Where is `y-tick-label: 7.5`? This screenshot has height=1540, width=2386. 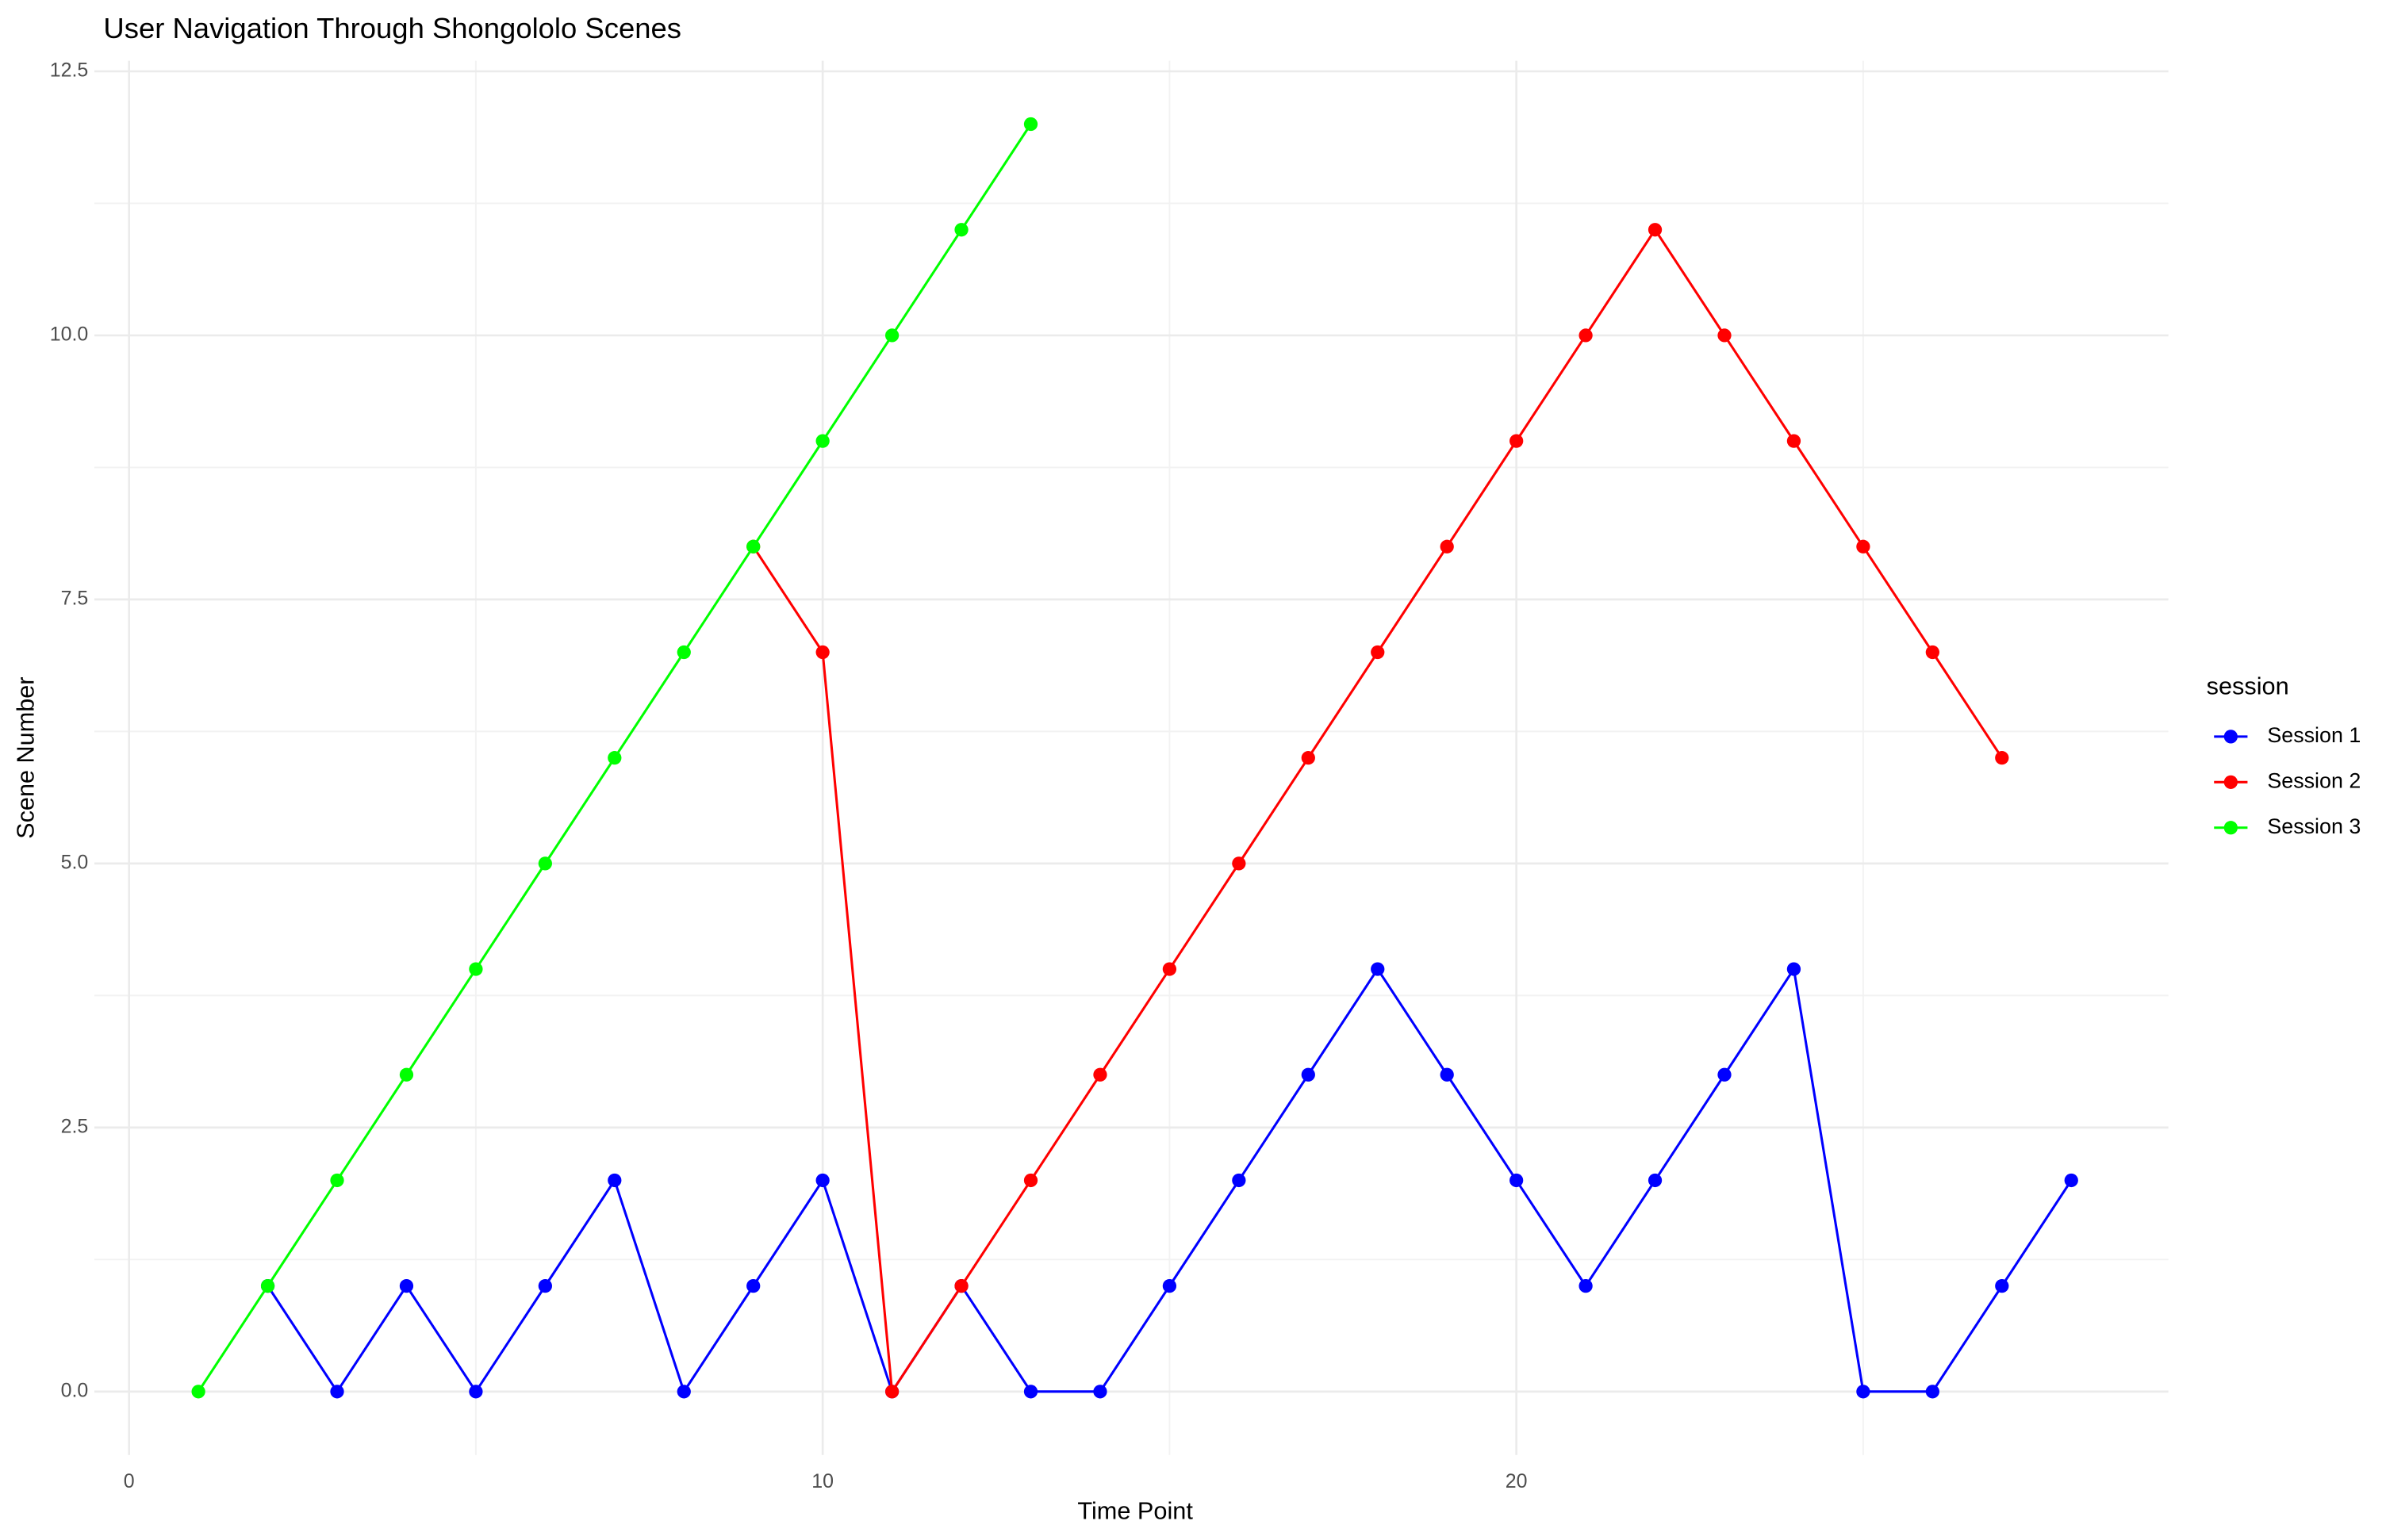
y-tick-label: 7.5 is located at coordinates (75, 598).